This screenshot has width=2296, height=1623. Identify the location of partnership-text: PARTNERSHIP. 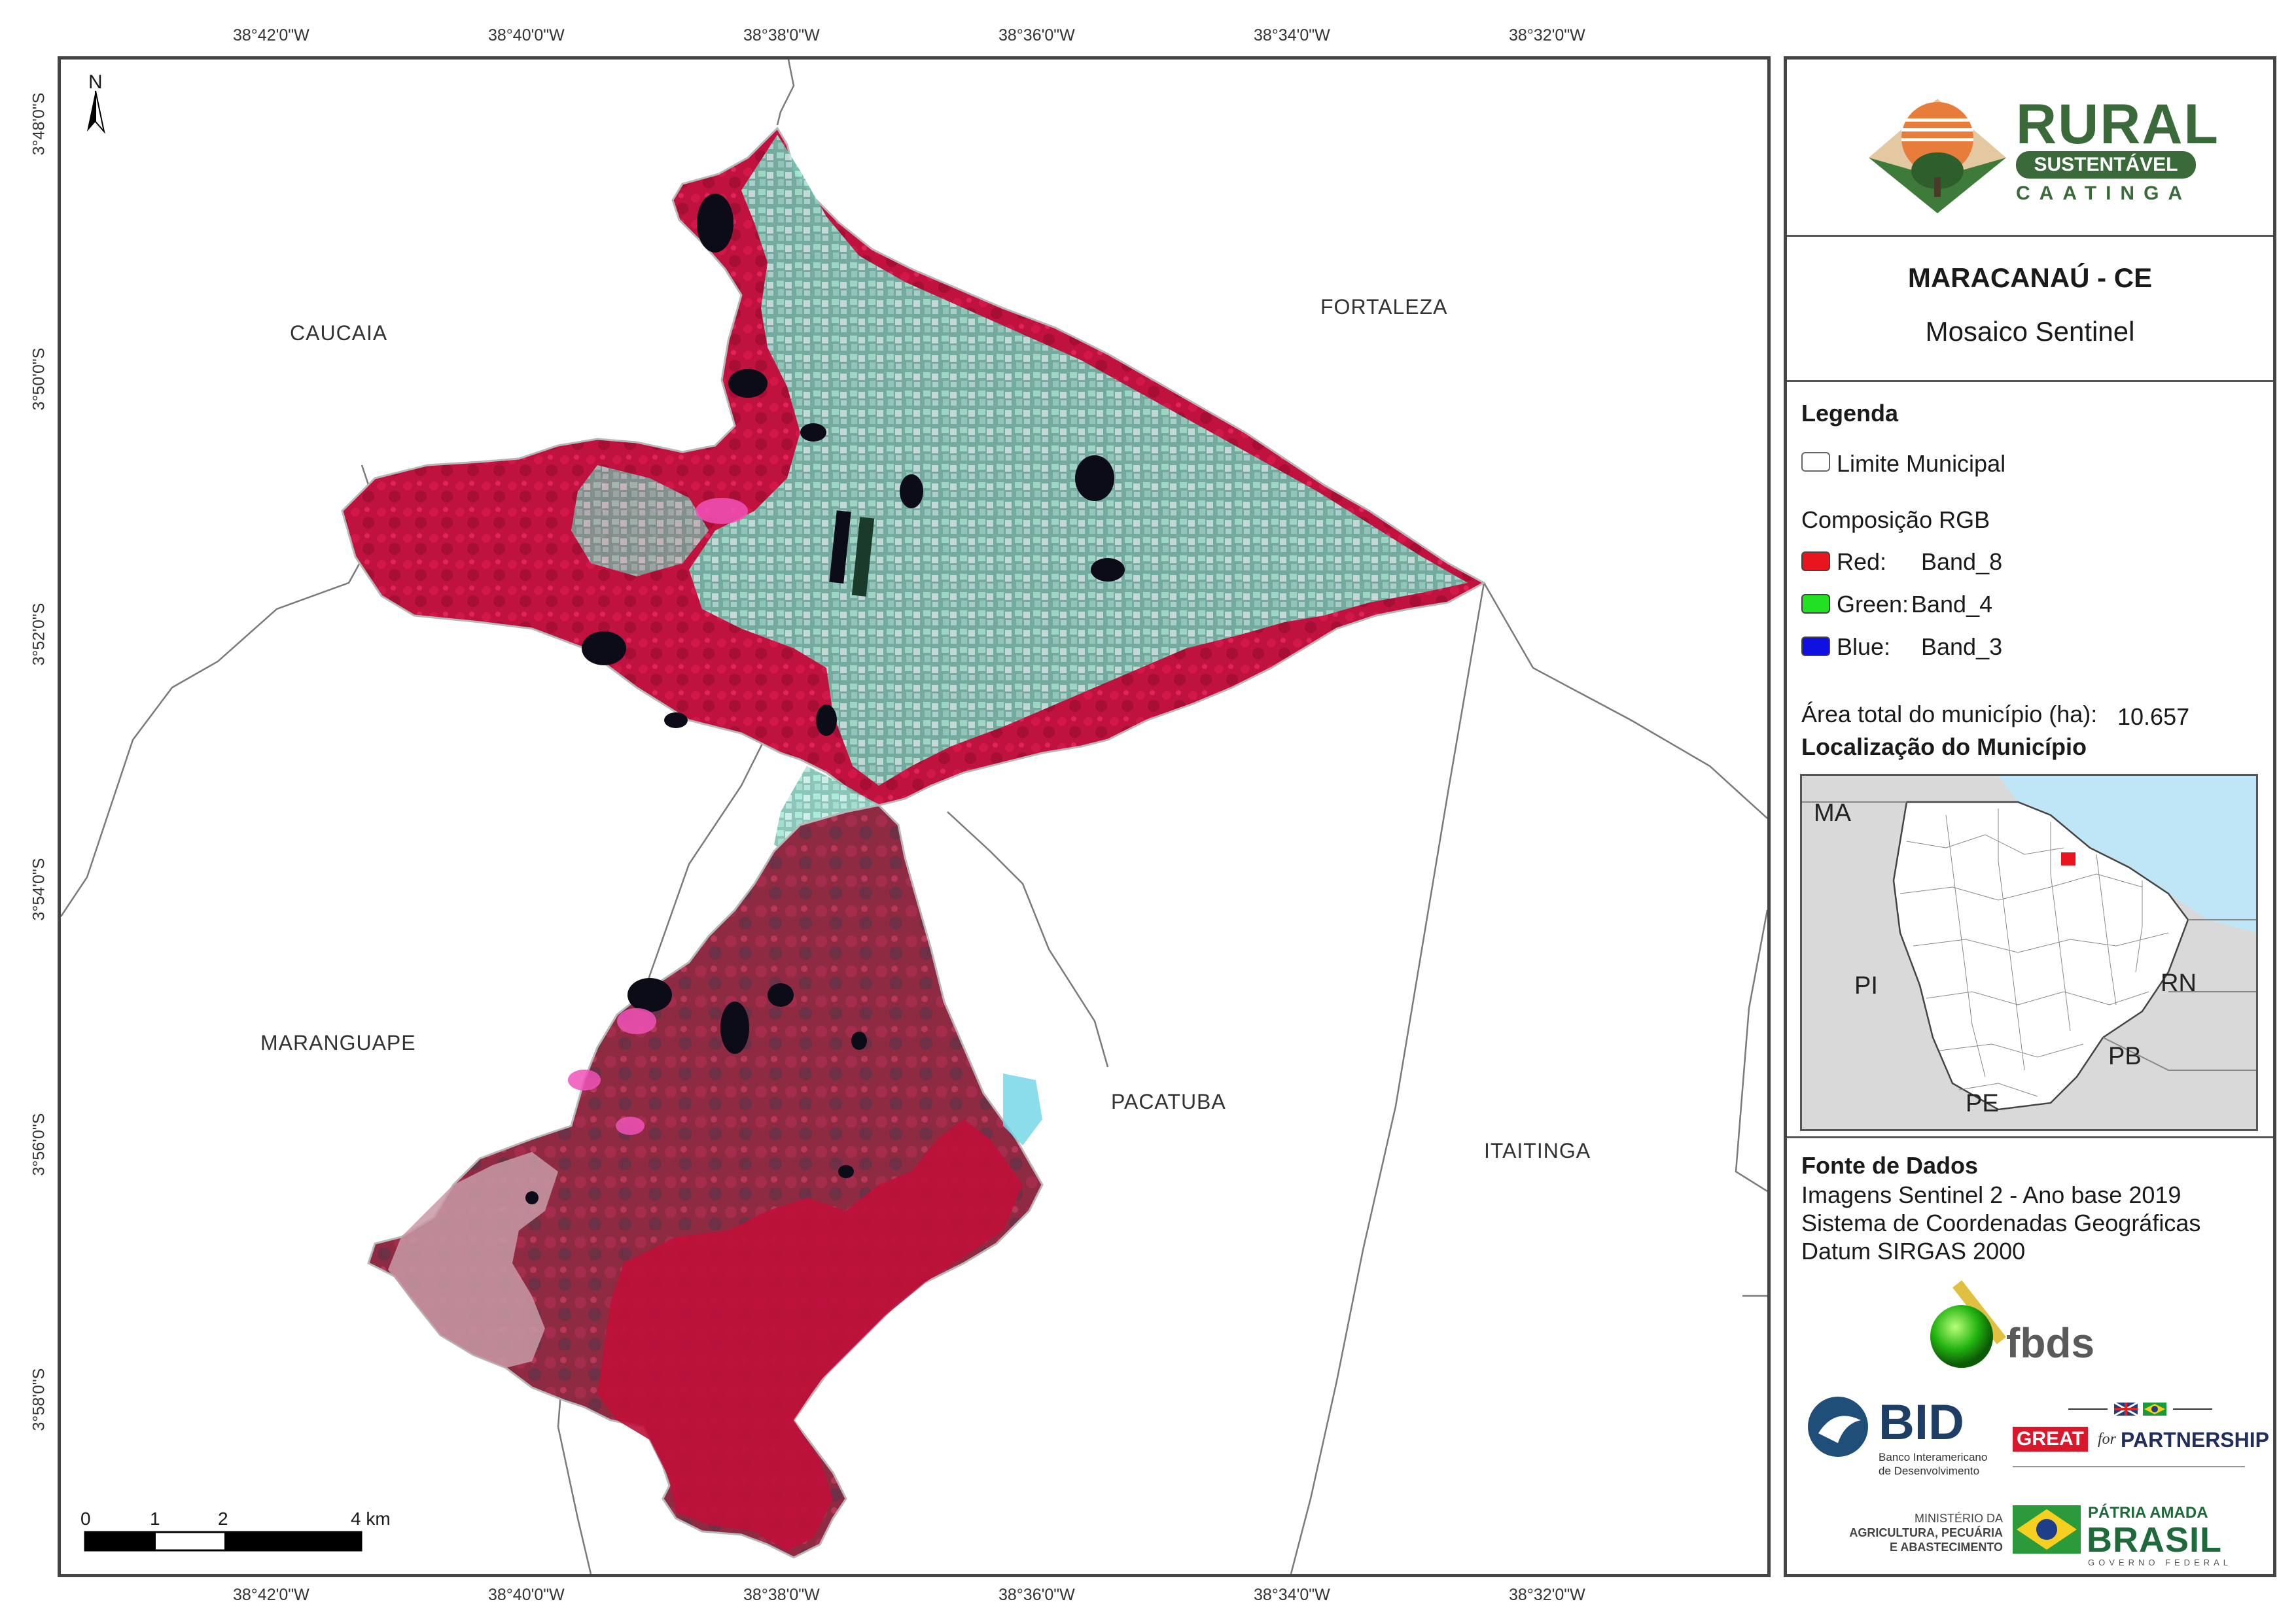
(2195, 1440).